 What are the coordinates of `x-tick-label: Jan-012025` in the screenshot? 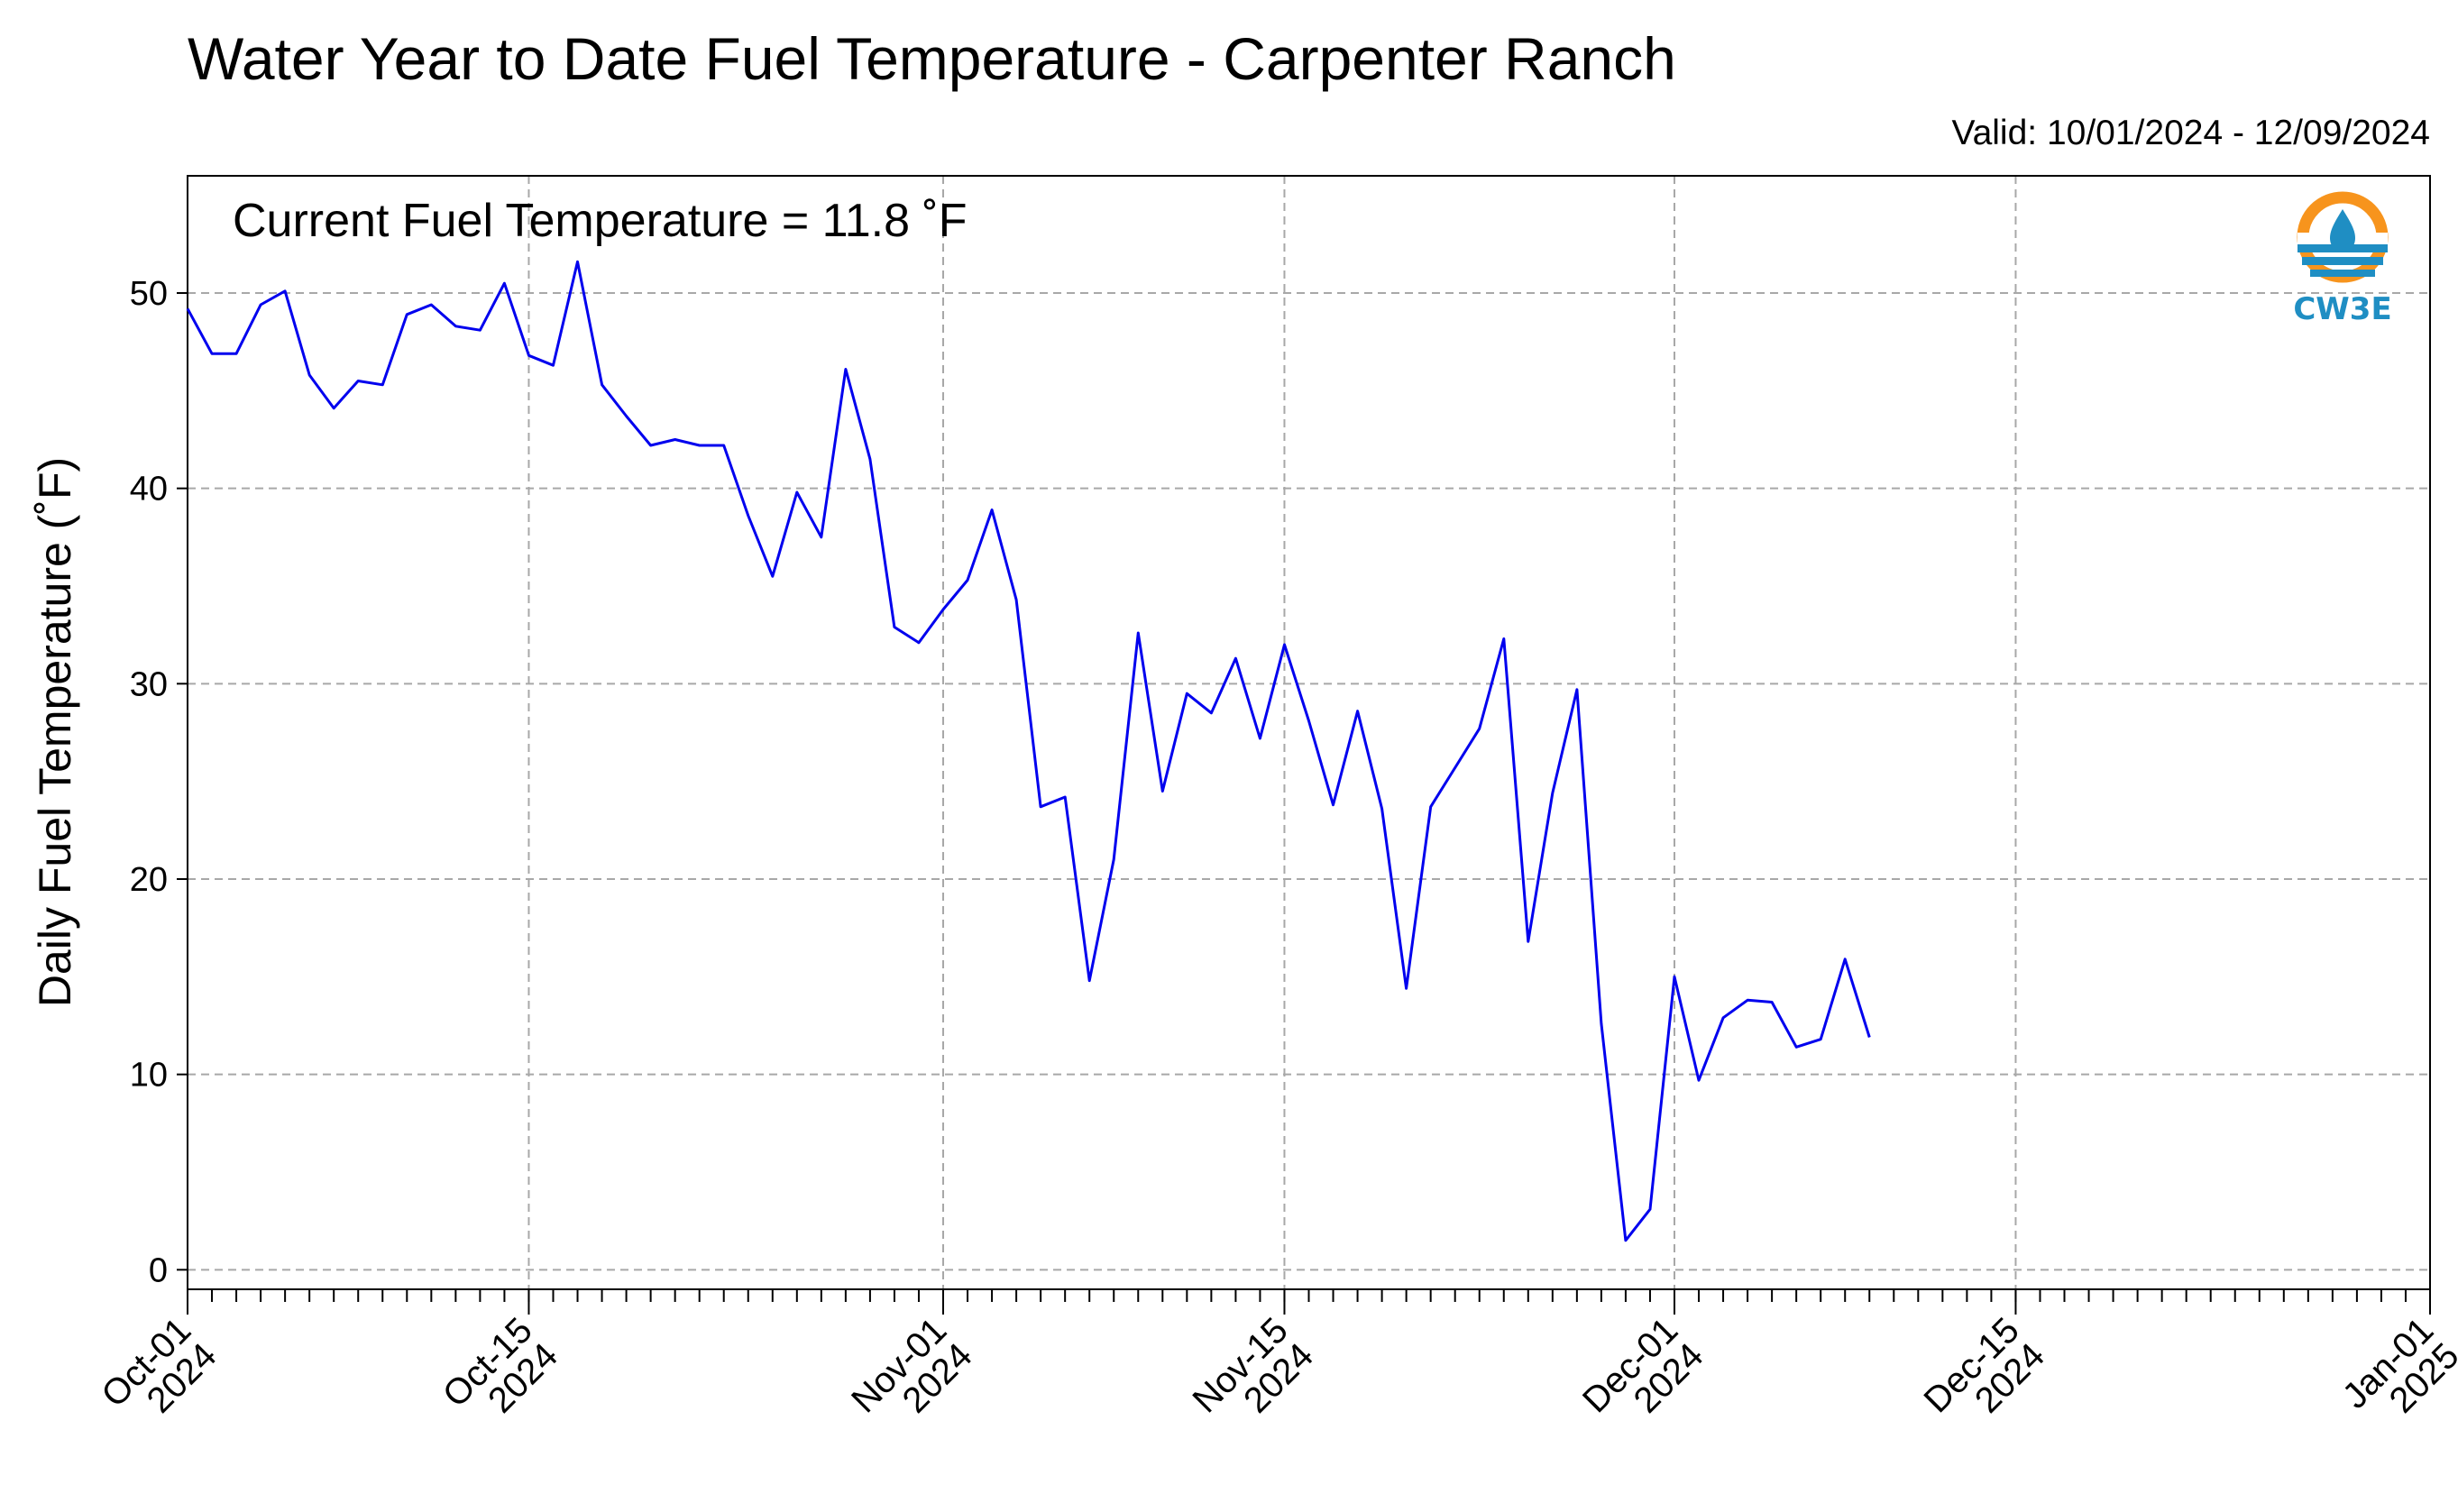 It's located at (2396, 1376).